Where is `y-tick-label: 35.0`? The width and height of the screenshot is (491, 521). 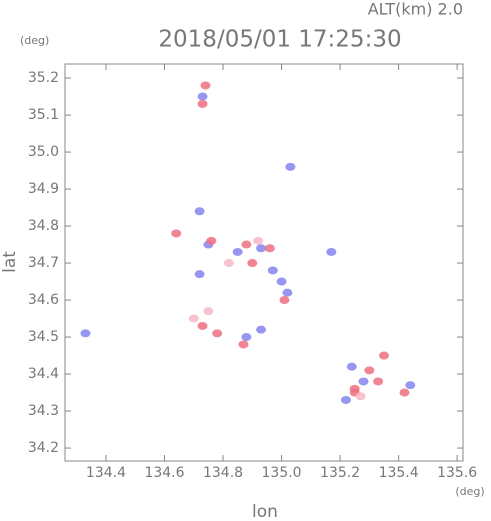 y-tick-label: 35.0 is located at coordinates (43, 152).